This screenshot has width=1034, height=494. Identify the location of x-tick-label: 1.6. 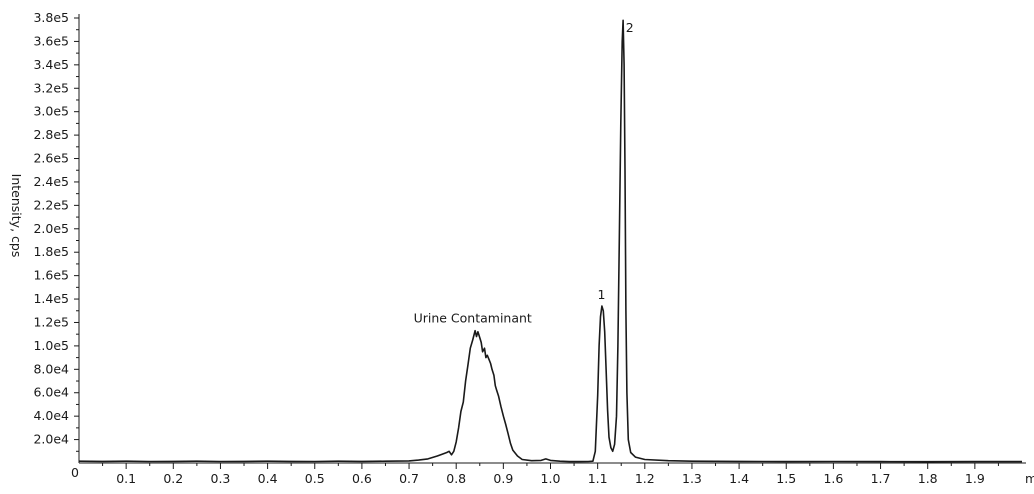
(833, 478).